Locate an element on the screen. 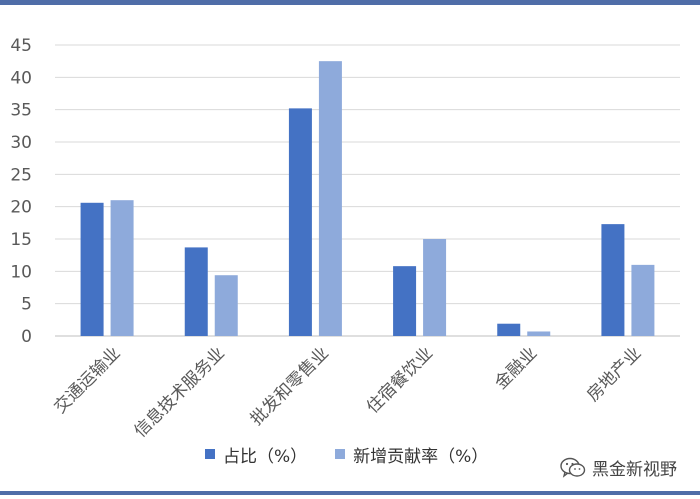  legend-item-series-2: 新增贡献率（%） is located at coordinates (411, 454).